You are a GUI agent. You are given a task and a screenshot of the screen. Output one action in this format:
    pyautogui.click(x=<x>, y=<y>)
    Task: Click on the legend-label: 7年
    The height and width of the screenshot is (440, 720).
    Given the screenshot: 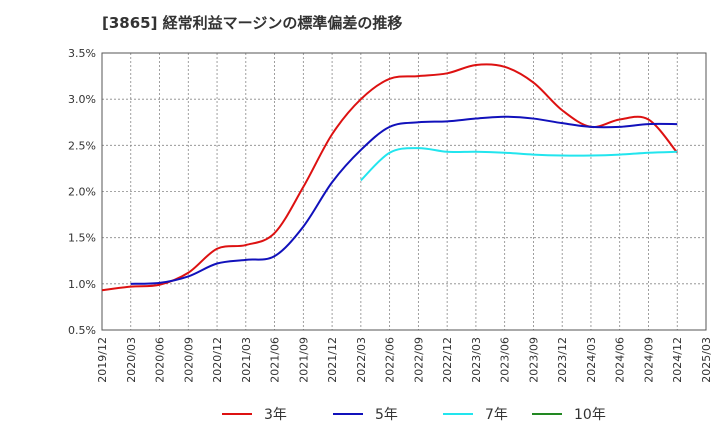 What is the action you would take?
    pyautogui.click(x=496, y=415)
    